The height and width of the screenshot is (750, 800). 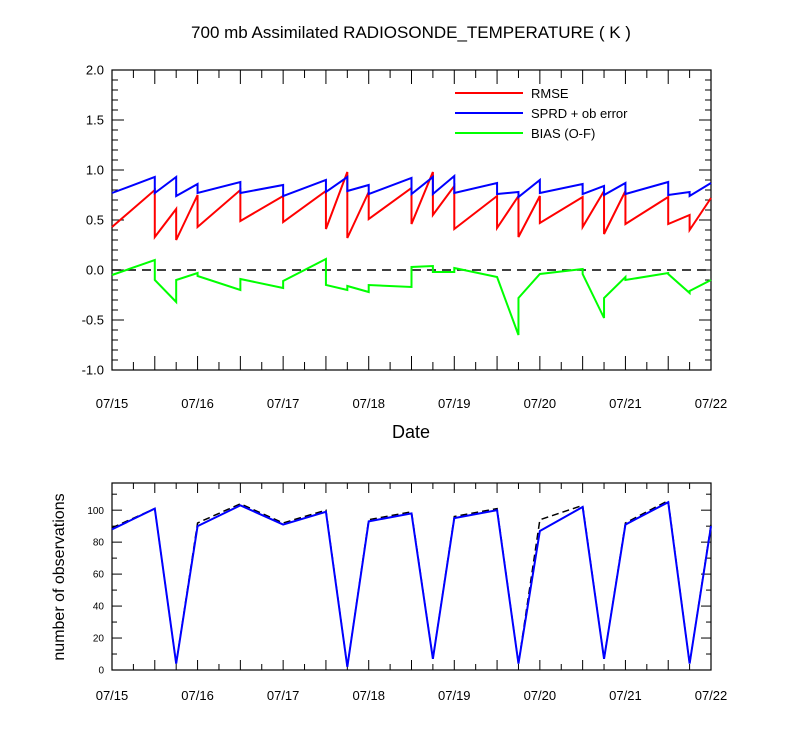 What do you see at coordinates (101, 671) in the screenshot?
I see `y-tick-label: 0` at bounding box center [101, 671].